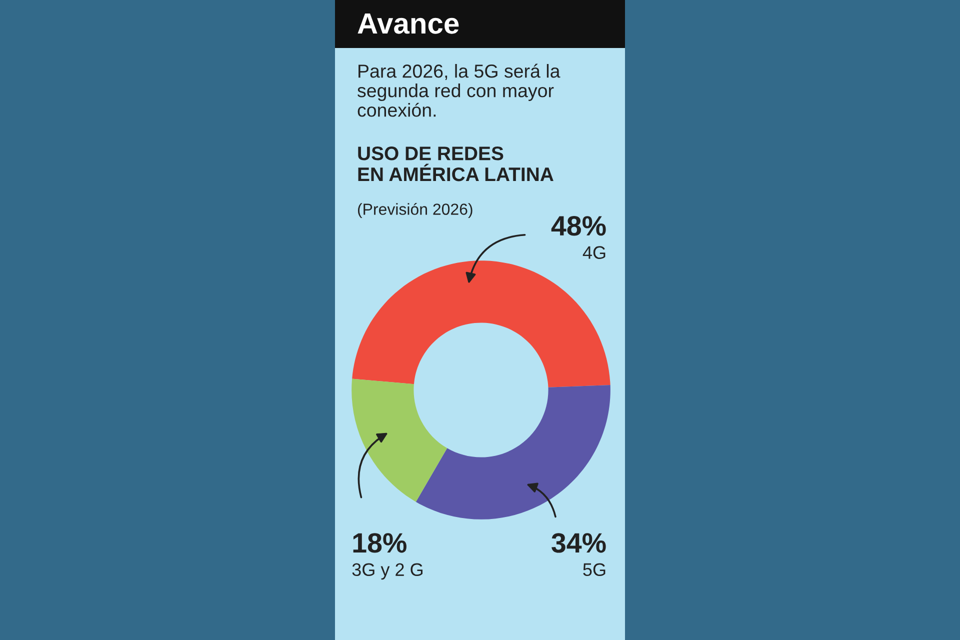 Image resolution: width=960 pixels, height=640 pixels. I want to click on data-label: 48%, so click(578, 226).